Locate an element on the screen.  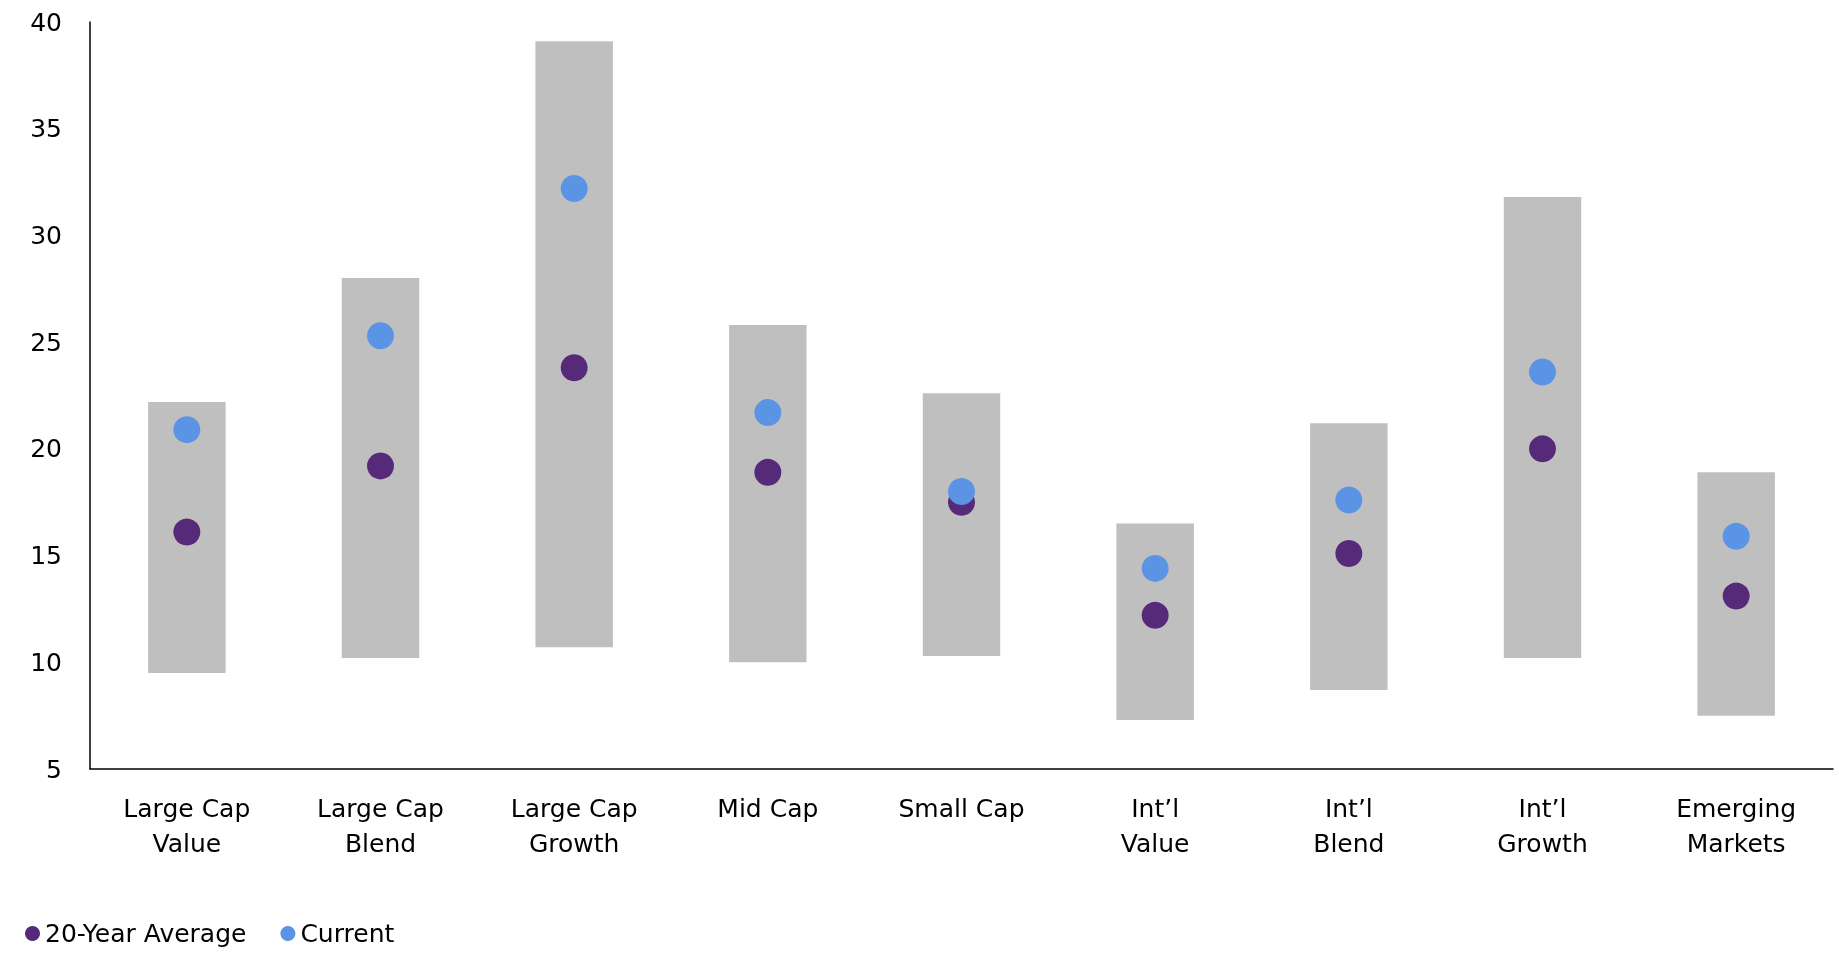
y-tick-label: 20 is located at coordinates (46, 449).